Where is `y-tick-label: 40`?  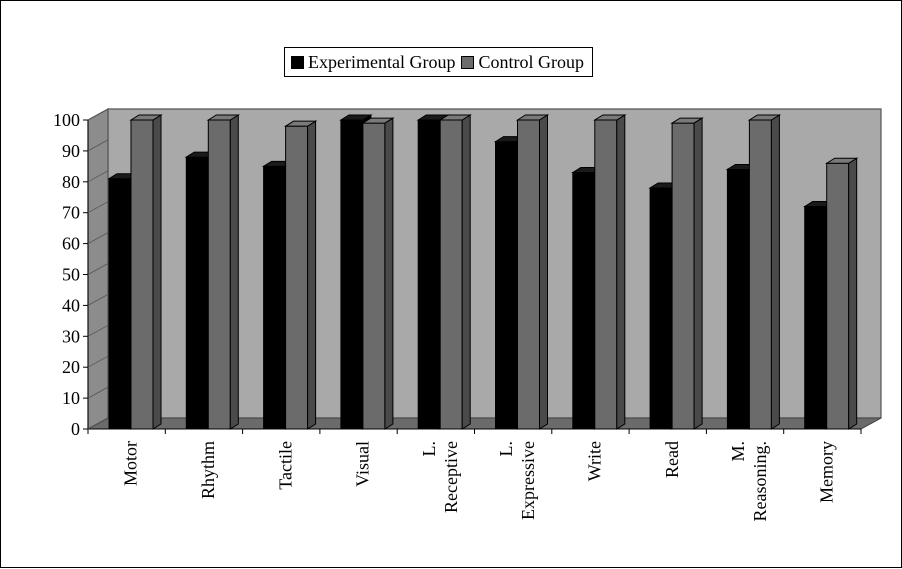
y-tick-label: 40 is located at coordinates (71, 305).